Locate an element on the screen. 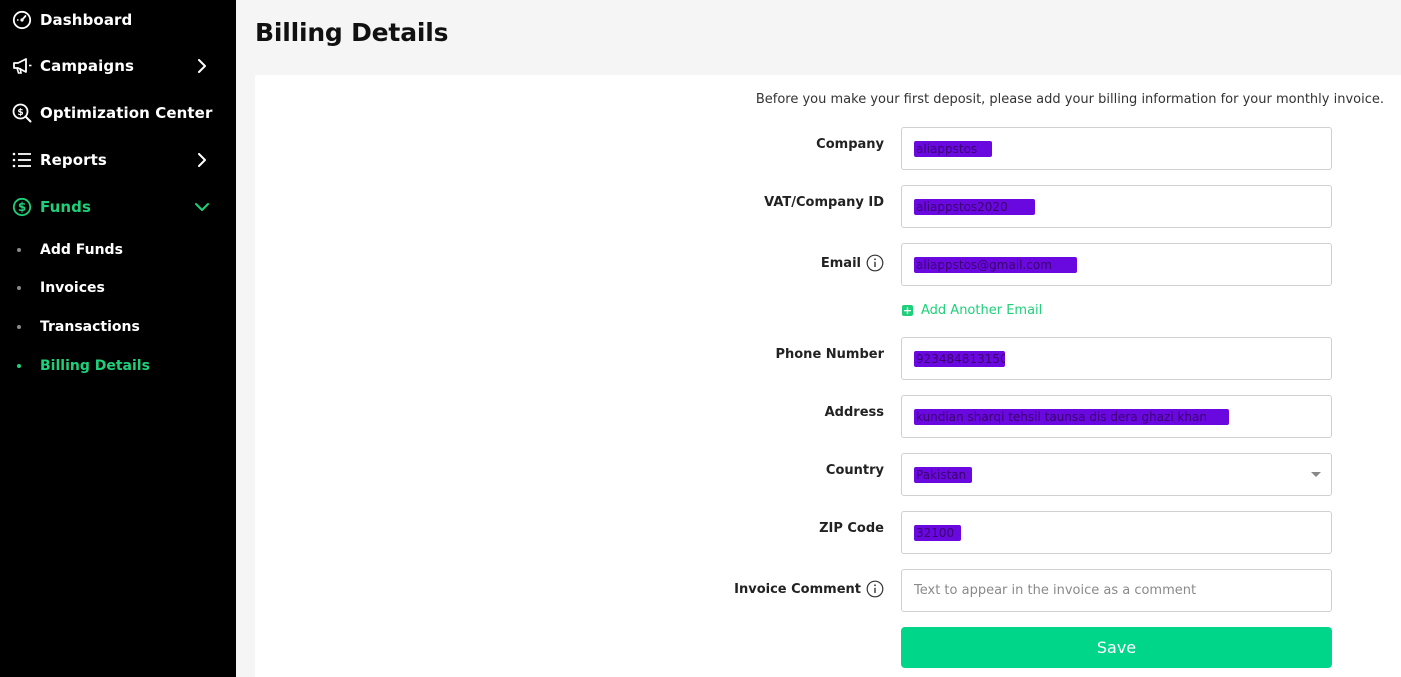  sidebar-subitem-add-funds: Add Funds is located at coordinates (118, 250).